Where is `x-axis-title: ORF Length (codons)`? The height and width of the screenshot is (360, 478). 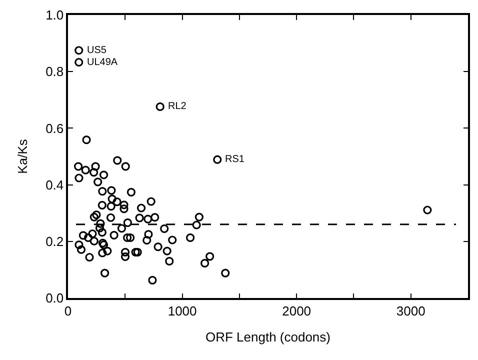
x-axis-title: ORF Length (codons) is located at coordinates (268, 336).